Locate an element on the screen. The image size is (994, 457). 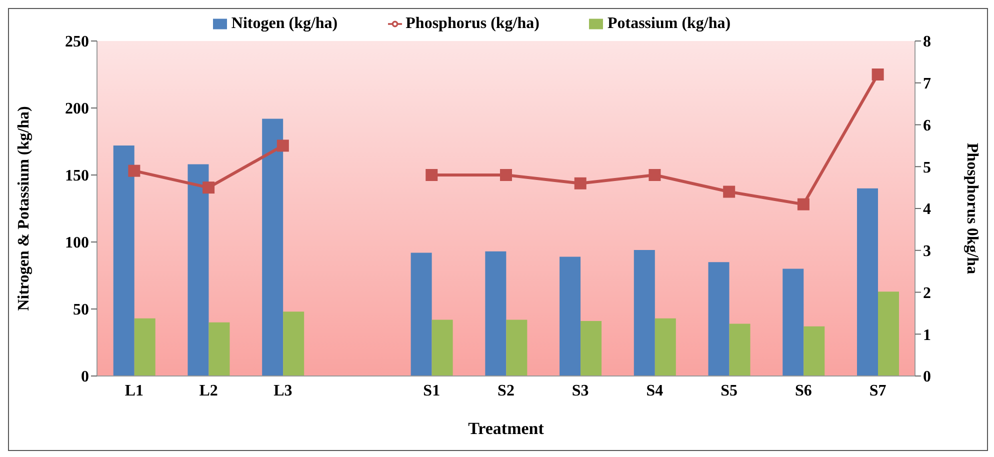
x-tick-label: S3 is located at coordinates (580, 391).